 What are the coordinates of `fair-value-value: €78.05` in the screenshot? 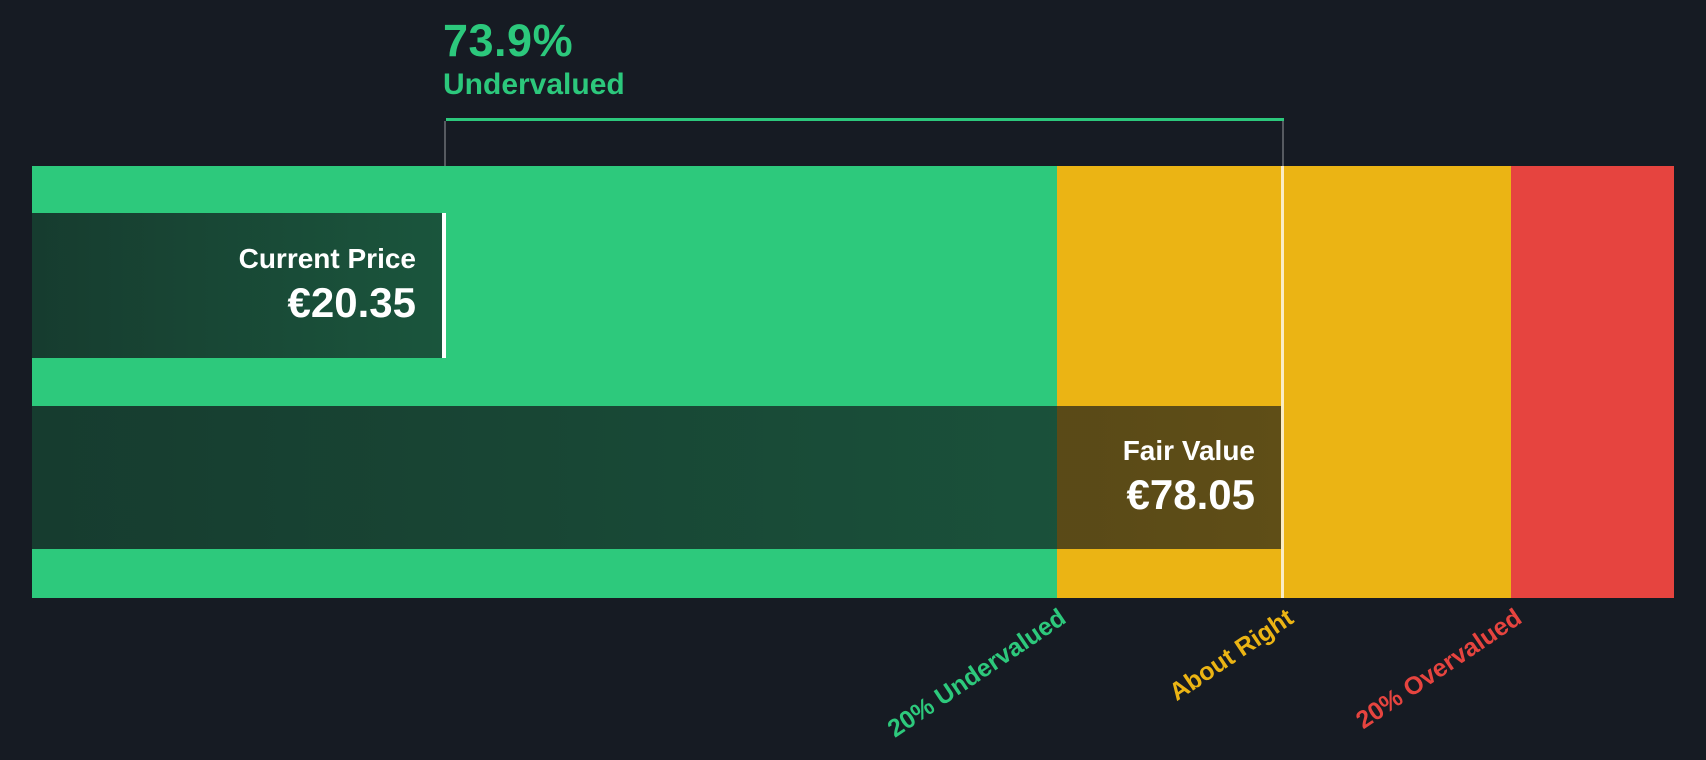 It's located at (1190, 494).